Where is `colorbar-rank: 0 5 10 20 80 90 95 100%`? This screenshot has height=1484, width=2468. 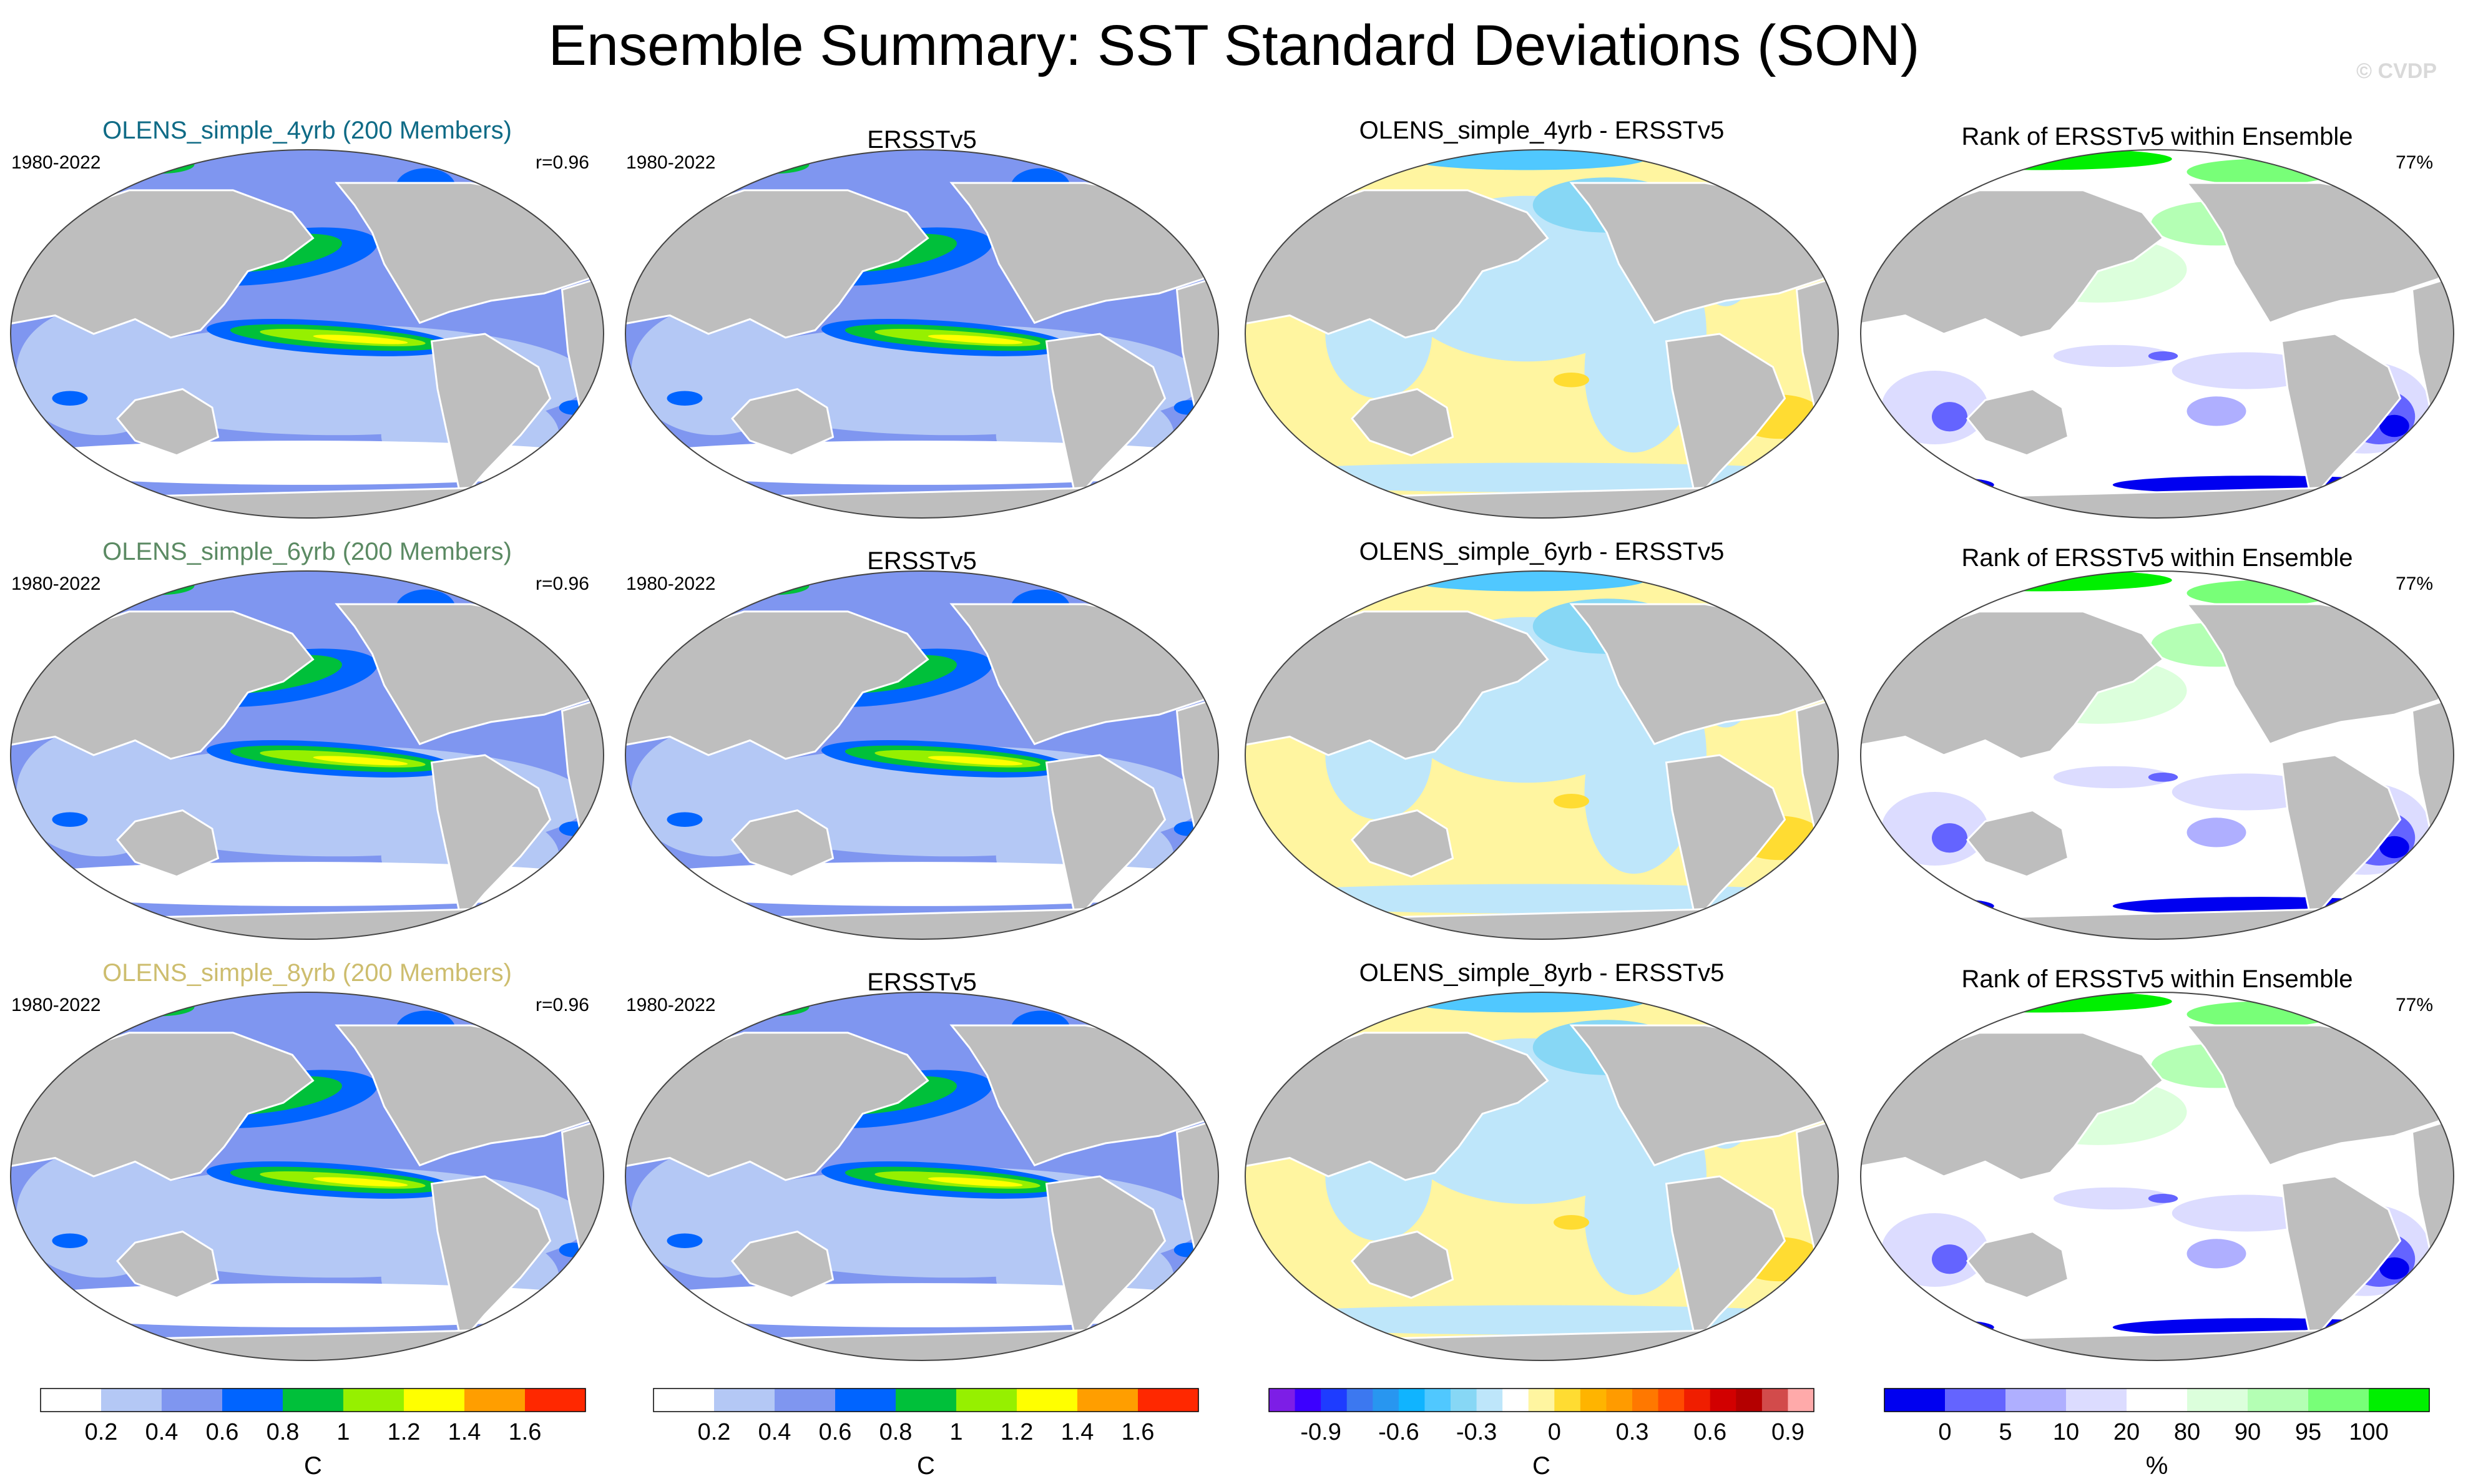 colorbar-rank: 0 5 10 20 80 90 95 100% is located at coordinates (2157, 1434).